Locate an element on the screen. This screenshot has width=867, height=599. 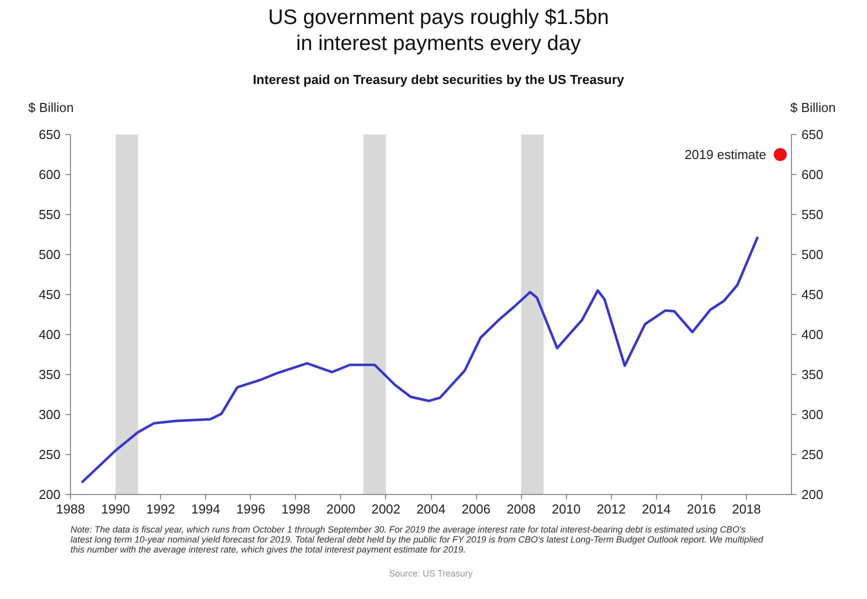
x-tick-label: 2018 is located at coordinates (746, 509).